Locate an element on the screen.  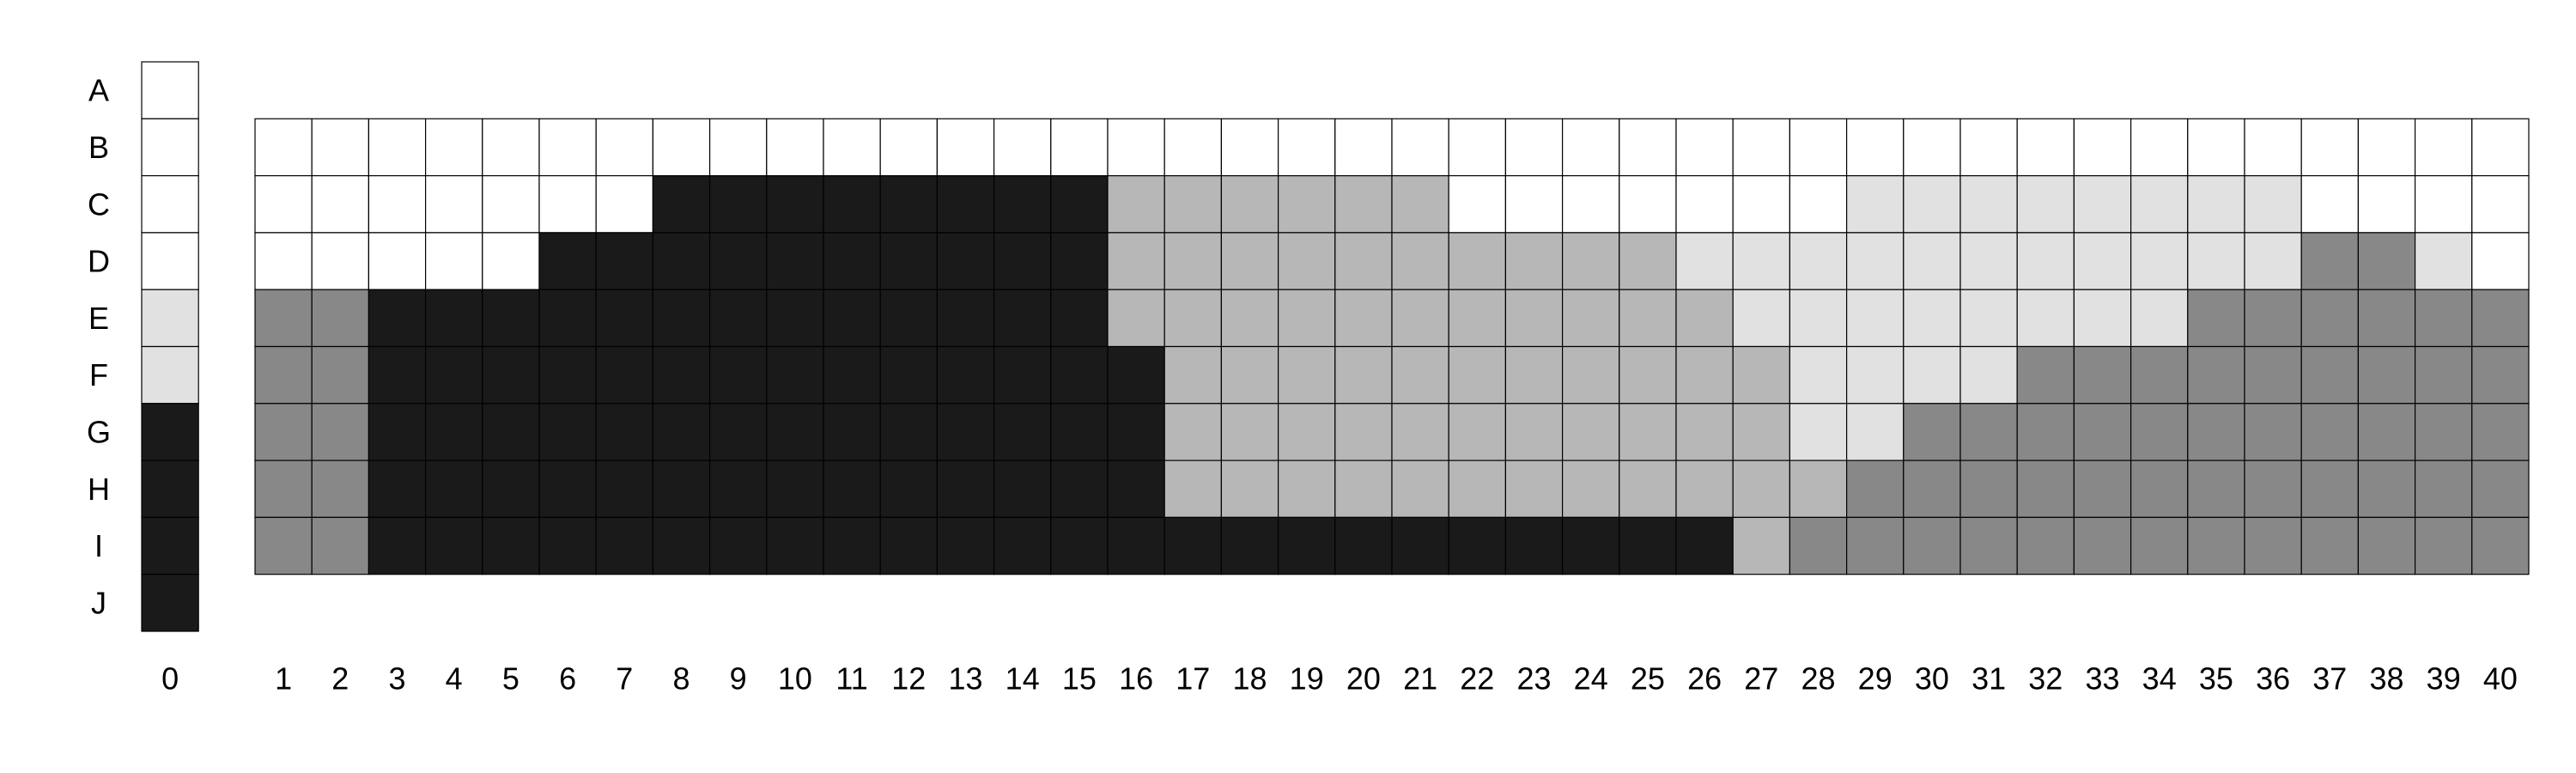
heatmap-cell-14-C is located at coordinates (1023, 204).